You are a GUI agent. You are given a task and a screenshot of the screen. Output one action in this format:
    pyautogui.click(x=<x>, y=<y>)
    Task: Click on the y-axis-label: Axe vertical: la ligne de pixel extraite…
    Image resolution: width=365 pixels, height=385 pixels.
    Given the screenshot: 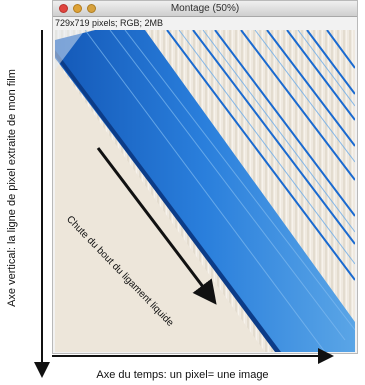 What is the action you would take?
    pyautogui.click(x=12, y=188)
    